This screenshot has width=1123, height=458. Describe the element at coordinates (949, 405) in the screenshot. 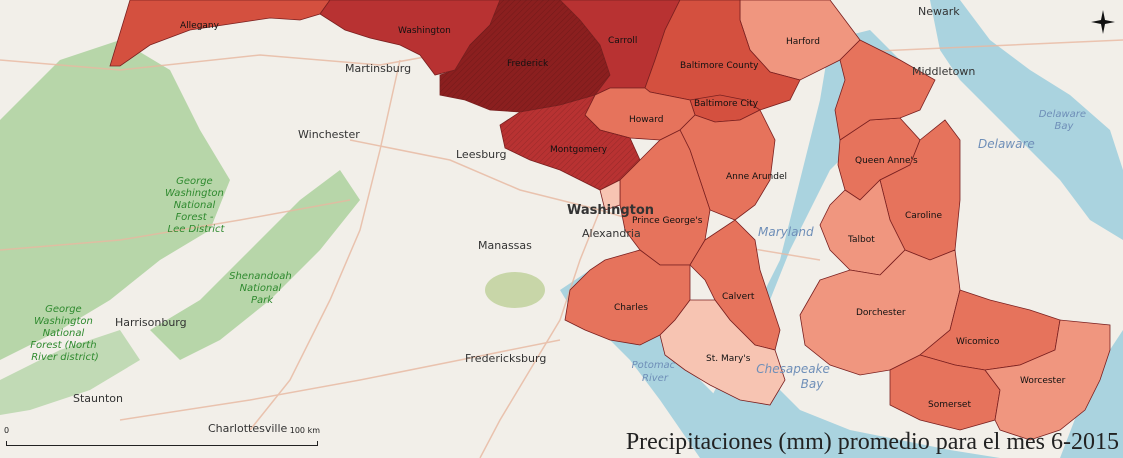

I see `label-somerset: Somerset` at that location.